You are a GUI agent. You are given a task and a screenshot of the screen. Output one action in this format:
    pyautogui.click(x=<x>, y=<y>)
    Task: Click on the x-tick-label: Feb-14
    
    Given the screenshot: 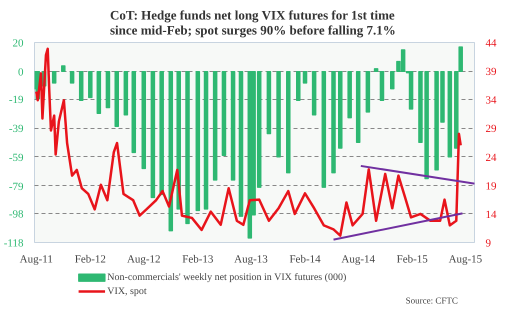 What is the action you would take?
    pyautogui.click(x=305, y=260)
    